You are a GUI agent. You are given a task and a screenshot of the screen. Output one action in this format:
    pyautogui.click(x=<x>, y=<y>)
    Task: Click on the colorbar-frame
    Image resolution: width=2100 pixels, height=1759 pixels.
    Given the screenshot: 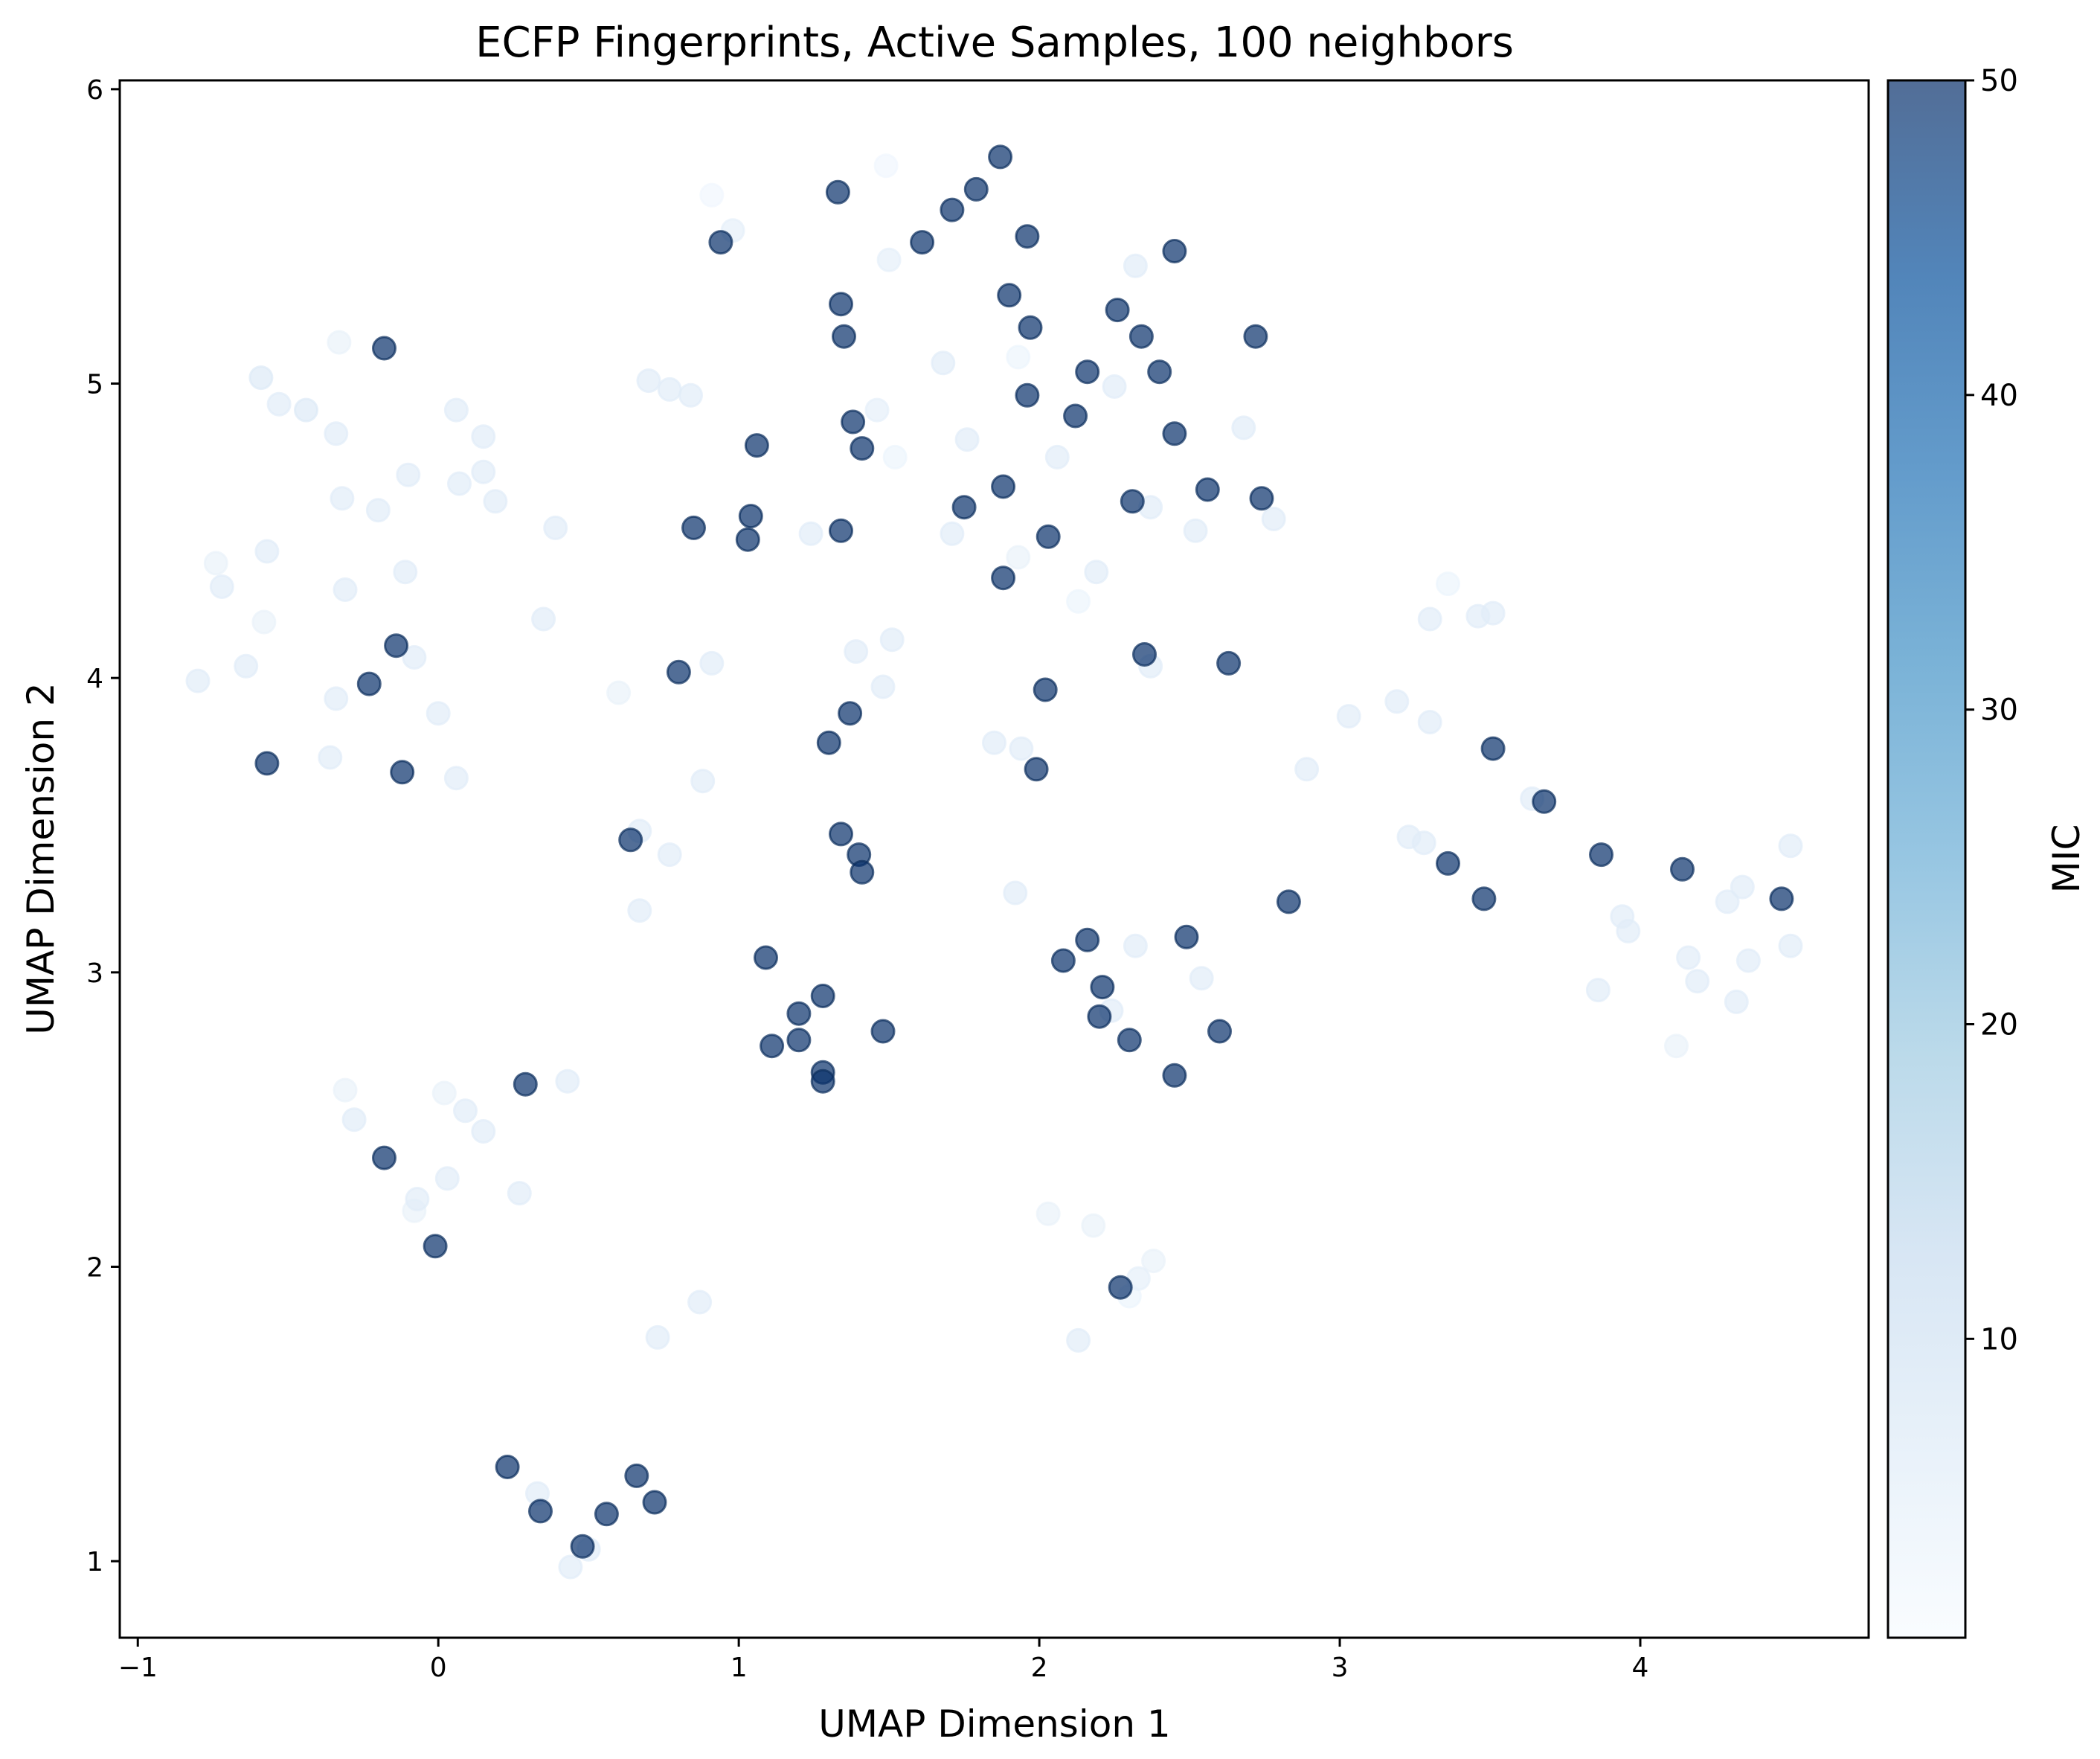 What is the action you would take?
    pyautogui.click(x=1927, y=859)
    